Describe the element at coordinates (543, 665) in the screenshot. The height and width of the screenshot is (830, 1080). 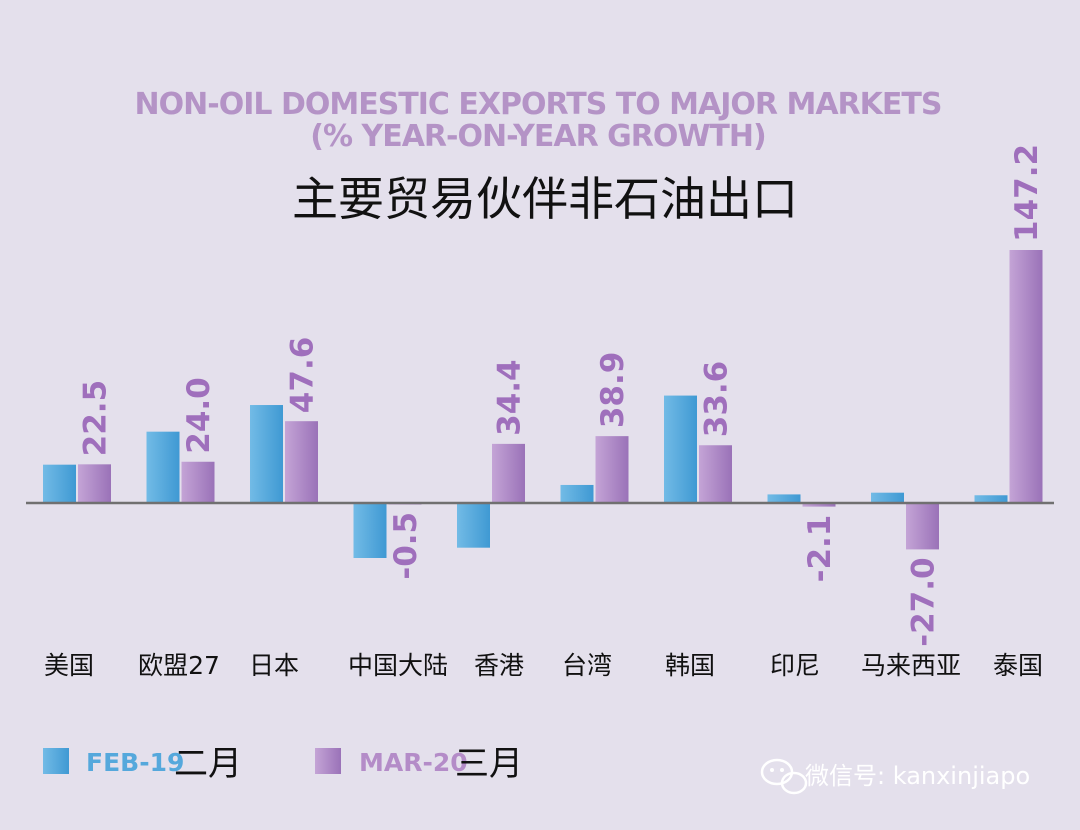
I see `category-labels-layer: 美国 欧盟27 日本 中国大陆 香港 台湾 韩国 印尼 马来西亚 泰国` at that location.